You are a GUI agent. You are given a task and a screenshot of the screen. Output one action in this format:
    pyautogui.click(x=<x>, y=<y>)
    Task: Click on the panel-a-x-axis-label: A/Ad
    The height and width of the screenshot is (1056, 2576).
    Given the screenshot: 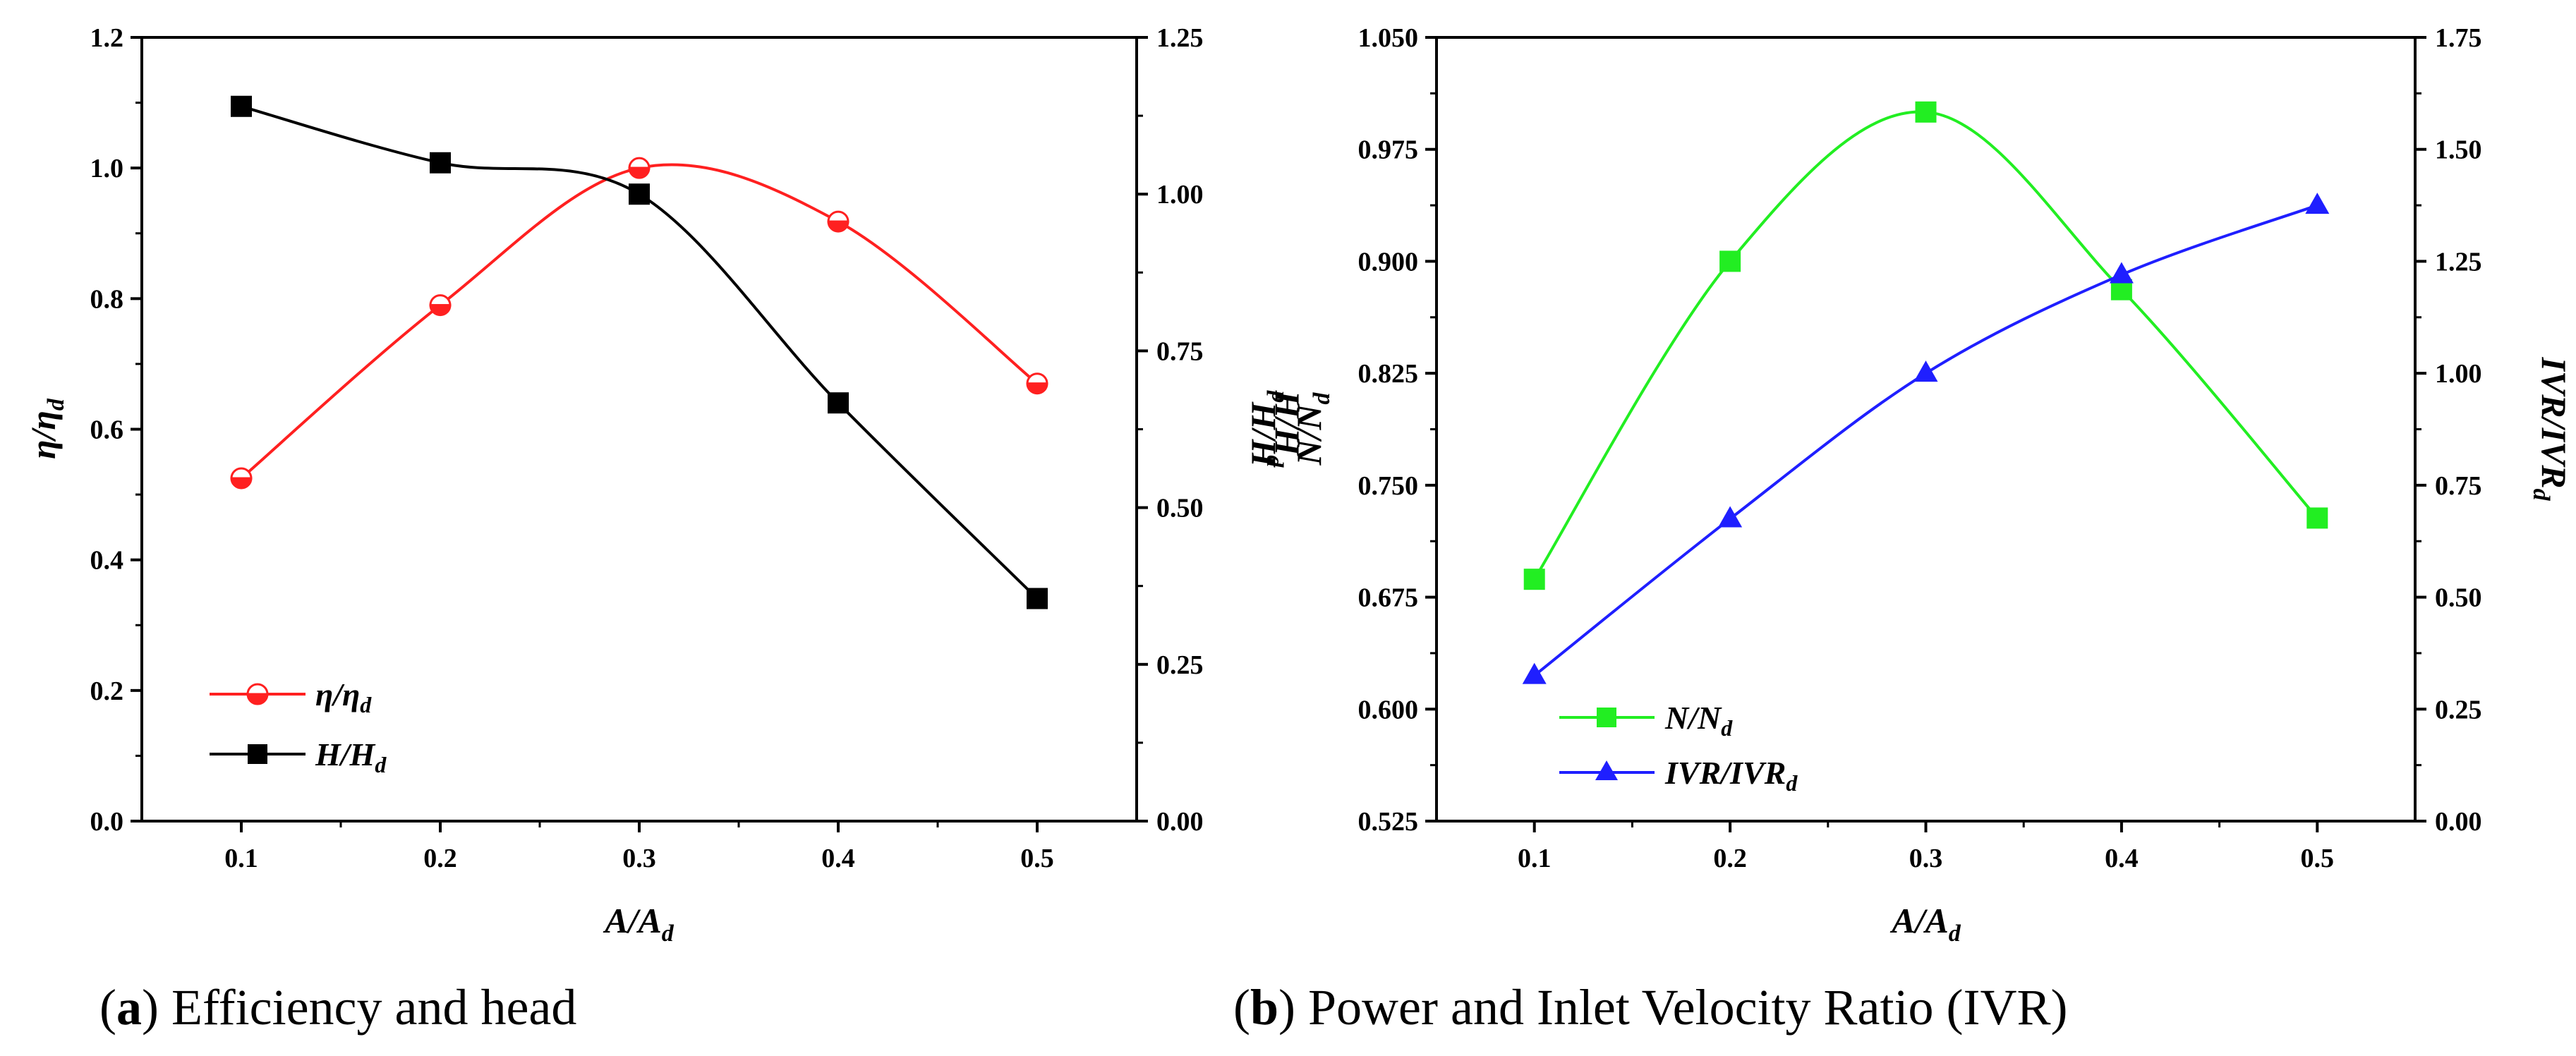 What is the action you would take?
    pyautogui.click(x=639, y=924)
    